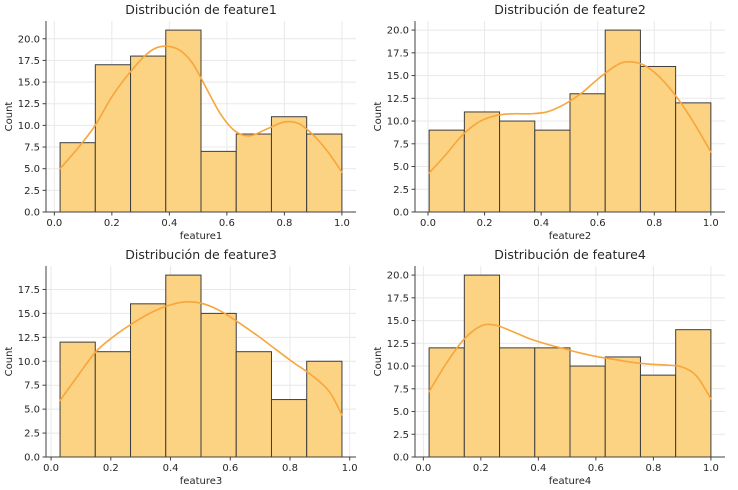 The width and height of the screenshot is (738, 490). I want to click on chart-title: Distribución de feature1, so click(201, 9).